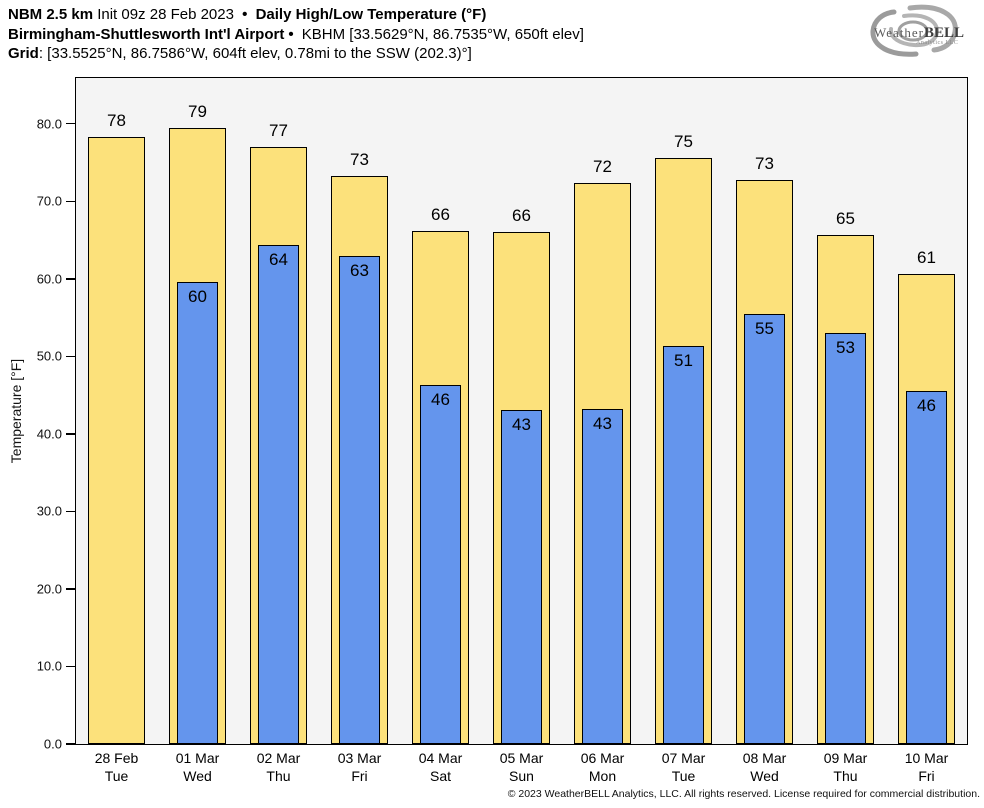 This screenshot has height=808, width=984. Describe the element at coordinates (278, 130) in the screenshot. I see `high-value-label: 77` at that location.